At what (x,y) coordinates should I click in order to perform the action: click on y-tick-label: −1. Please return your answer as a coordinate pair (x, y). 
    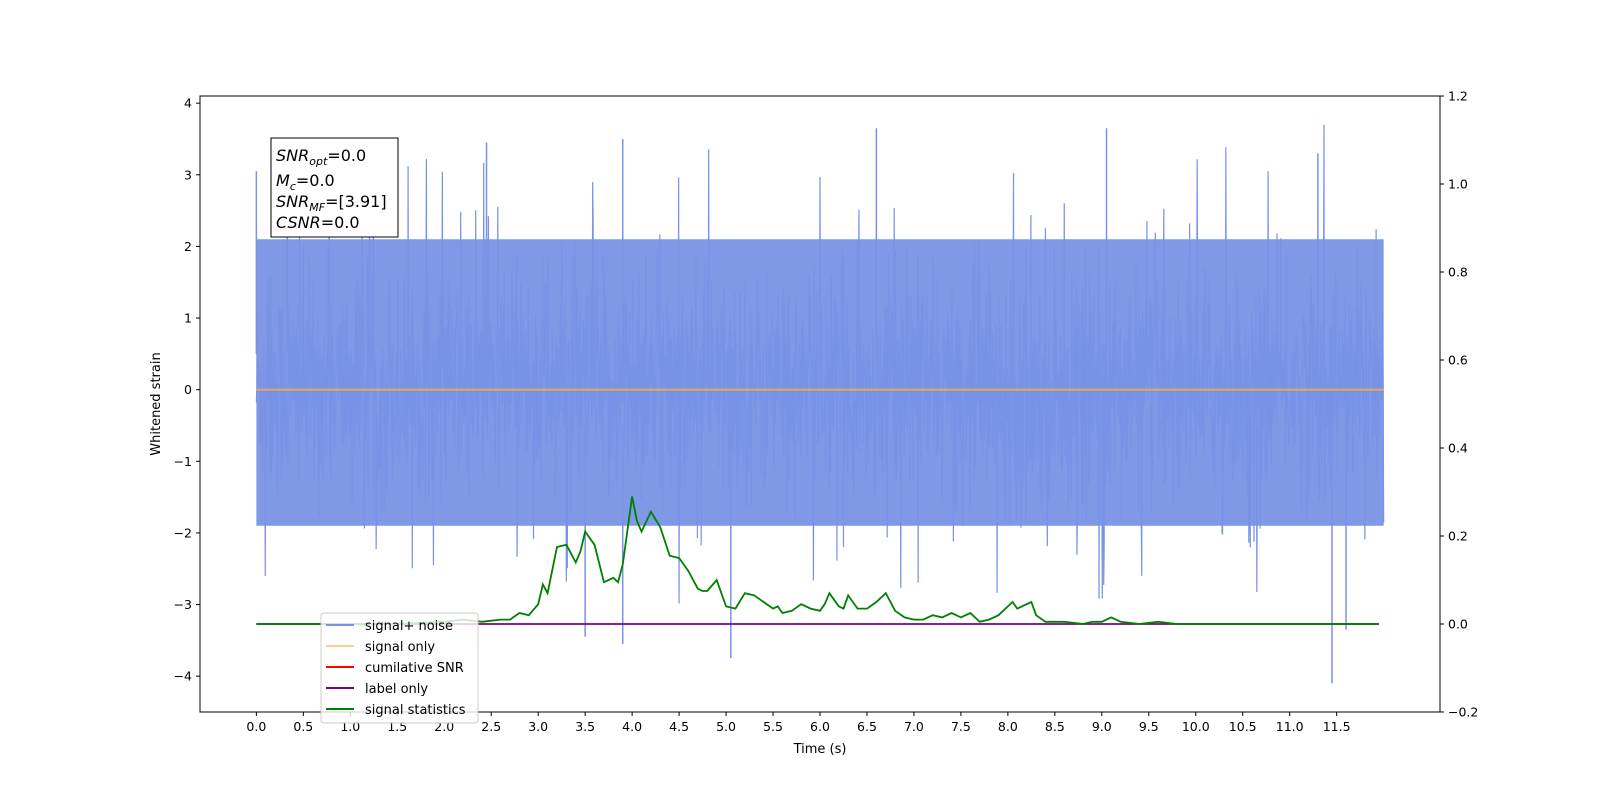
    Looking at the image, I should click on (183, 461).